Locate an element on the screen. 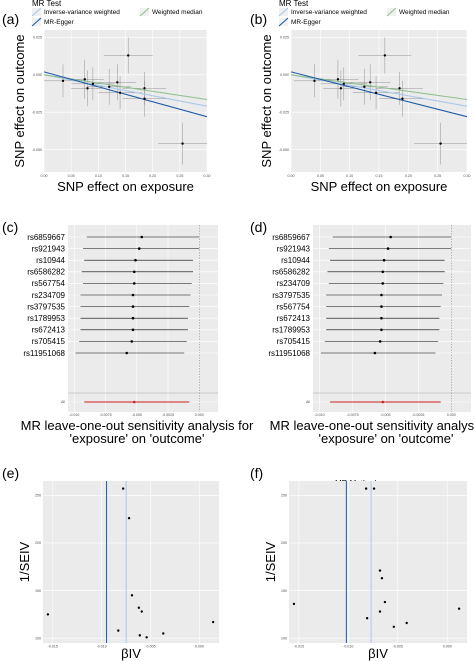  overall-estimate is located at coordinates (134, 402).